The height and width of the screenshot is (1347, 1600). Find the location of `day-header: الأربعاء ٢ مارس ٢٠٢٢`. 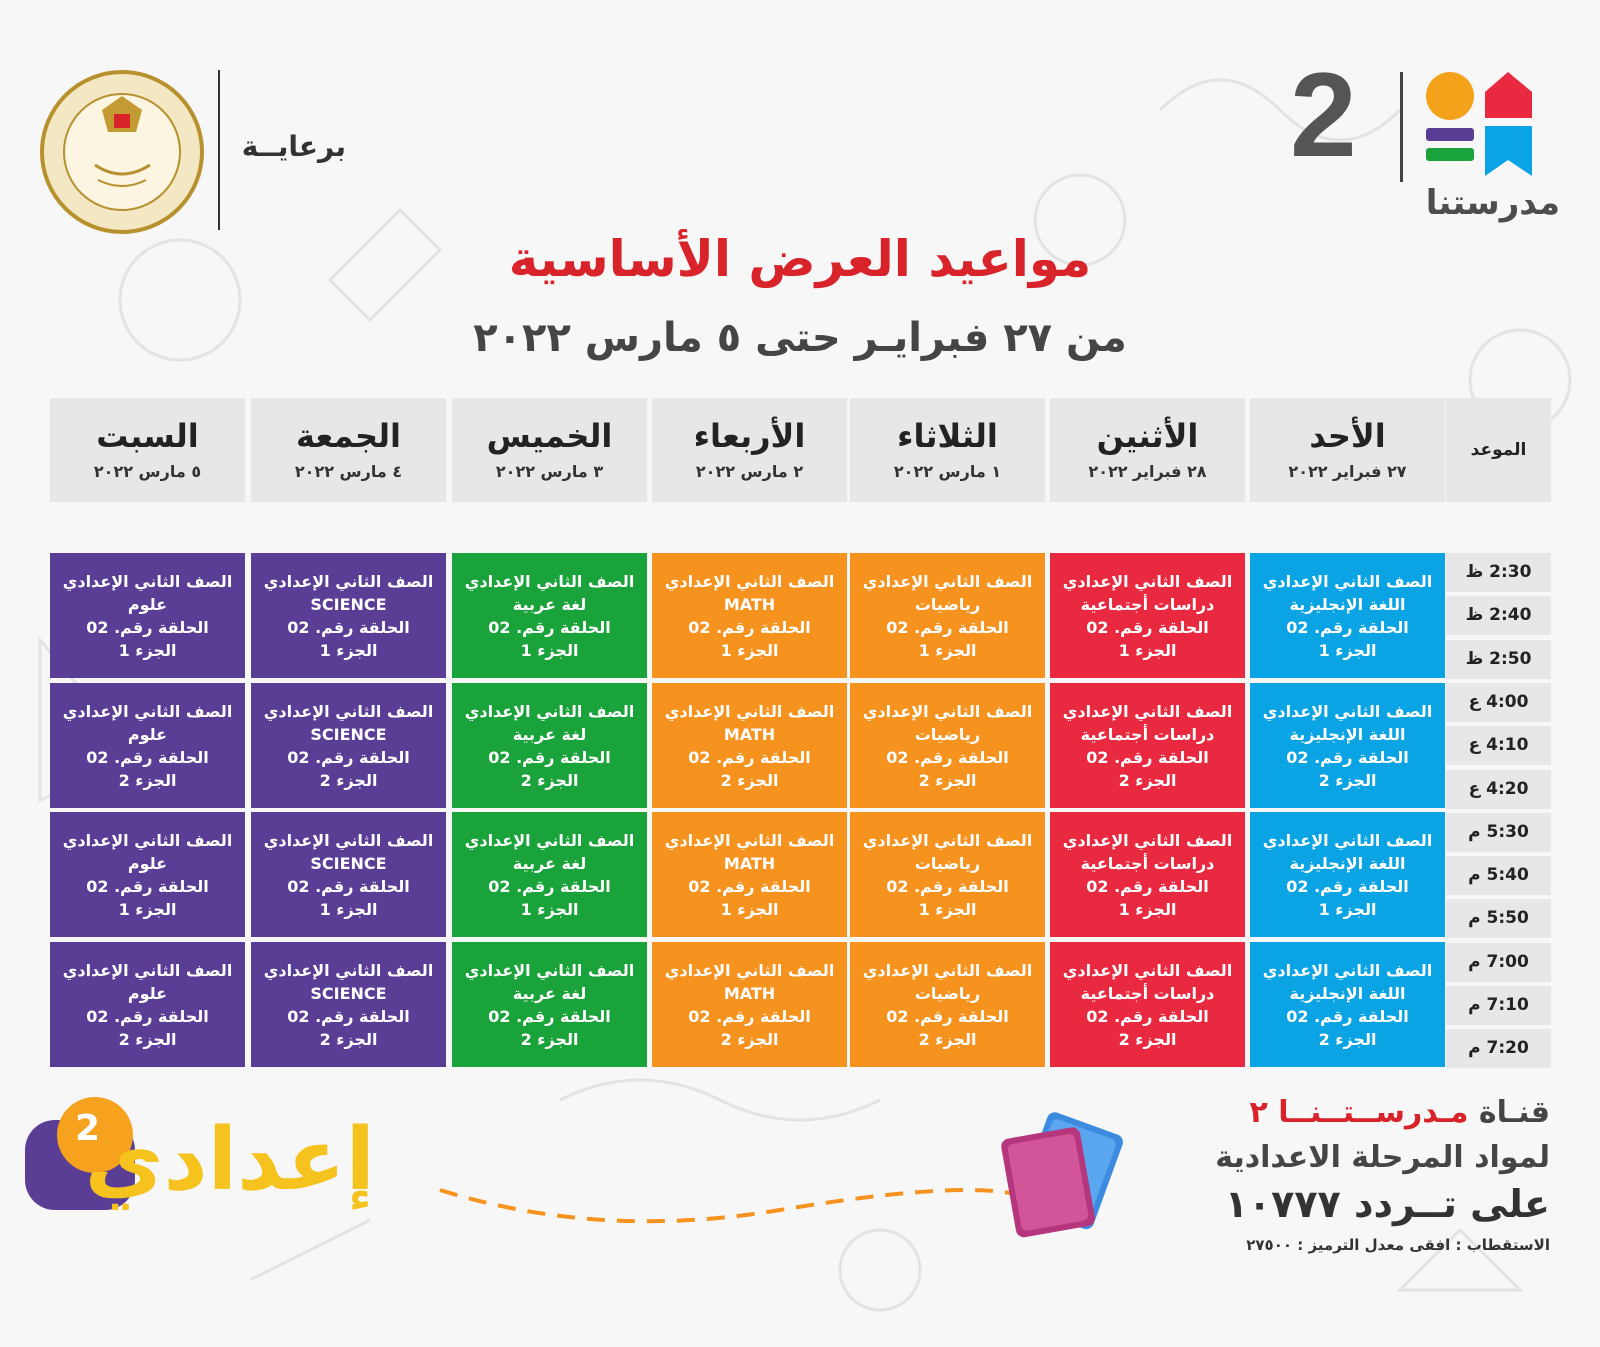

day-header: الأربعاء ٢ مارس ٢٠٢٢ is located at coordinates (749, 450).